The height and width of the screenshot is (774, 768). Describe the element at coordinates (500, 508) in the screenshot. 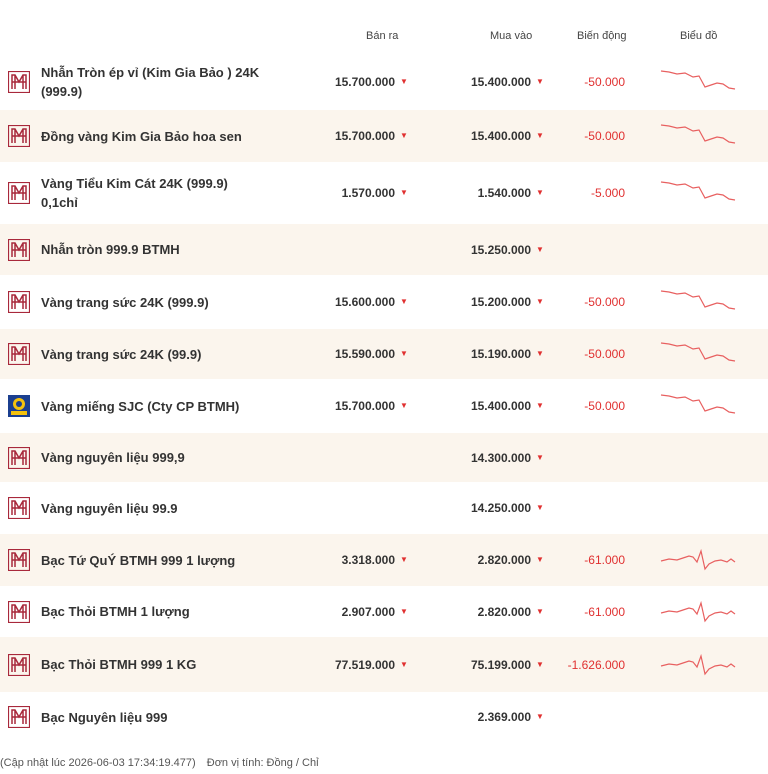

I see `buy-price: 14.250.000` at that location.